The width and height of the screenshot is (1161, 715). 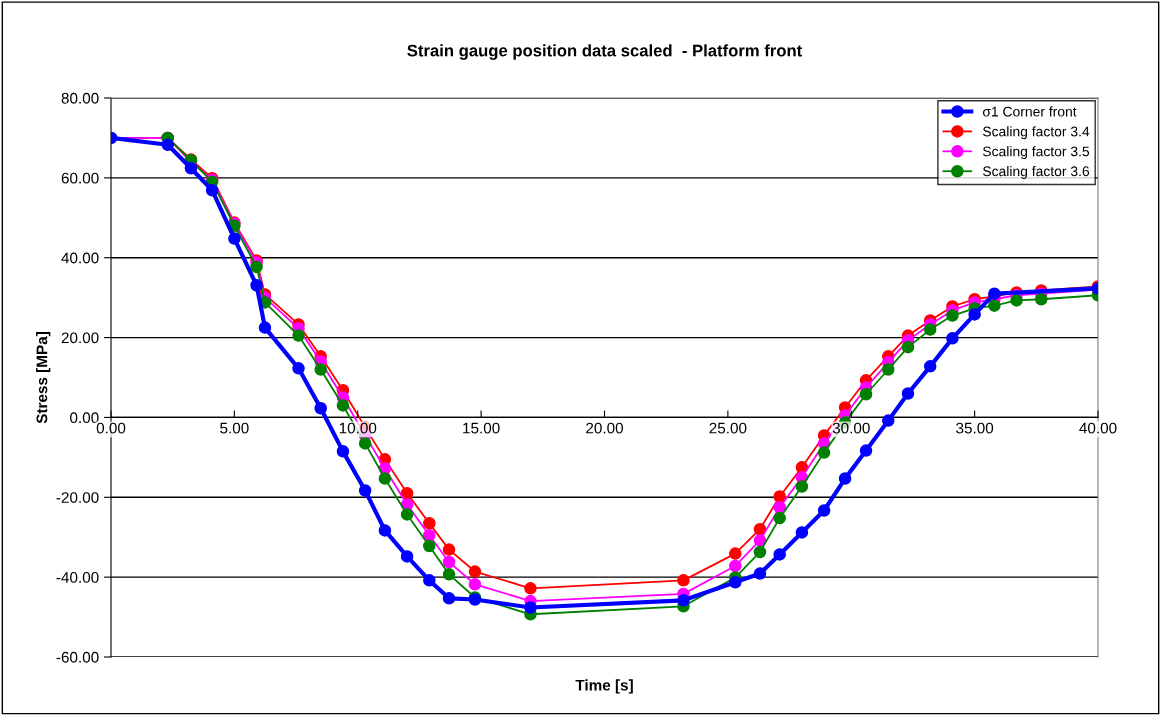 What do you see at coordinates (851, 428) in the screenshot?
I see `x-tick-label: 30.00` at bounding box center [851, 428].